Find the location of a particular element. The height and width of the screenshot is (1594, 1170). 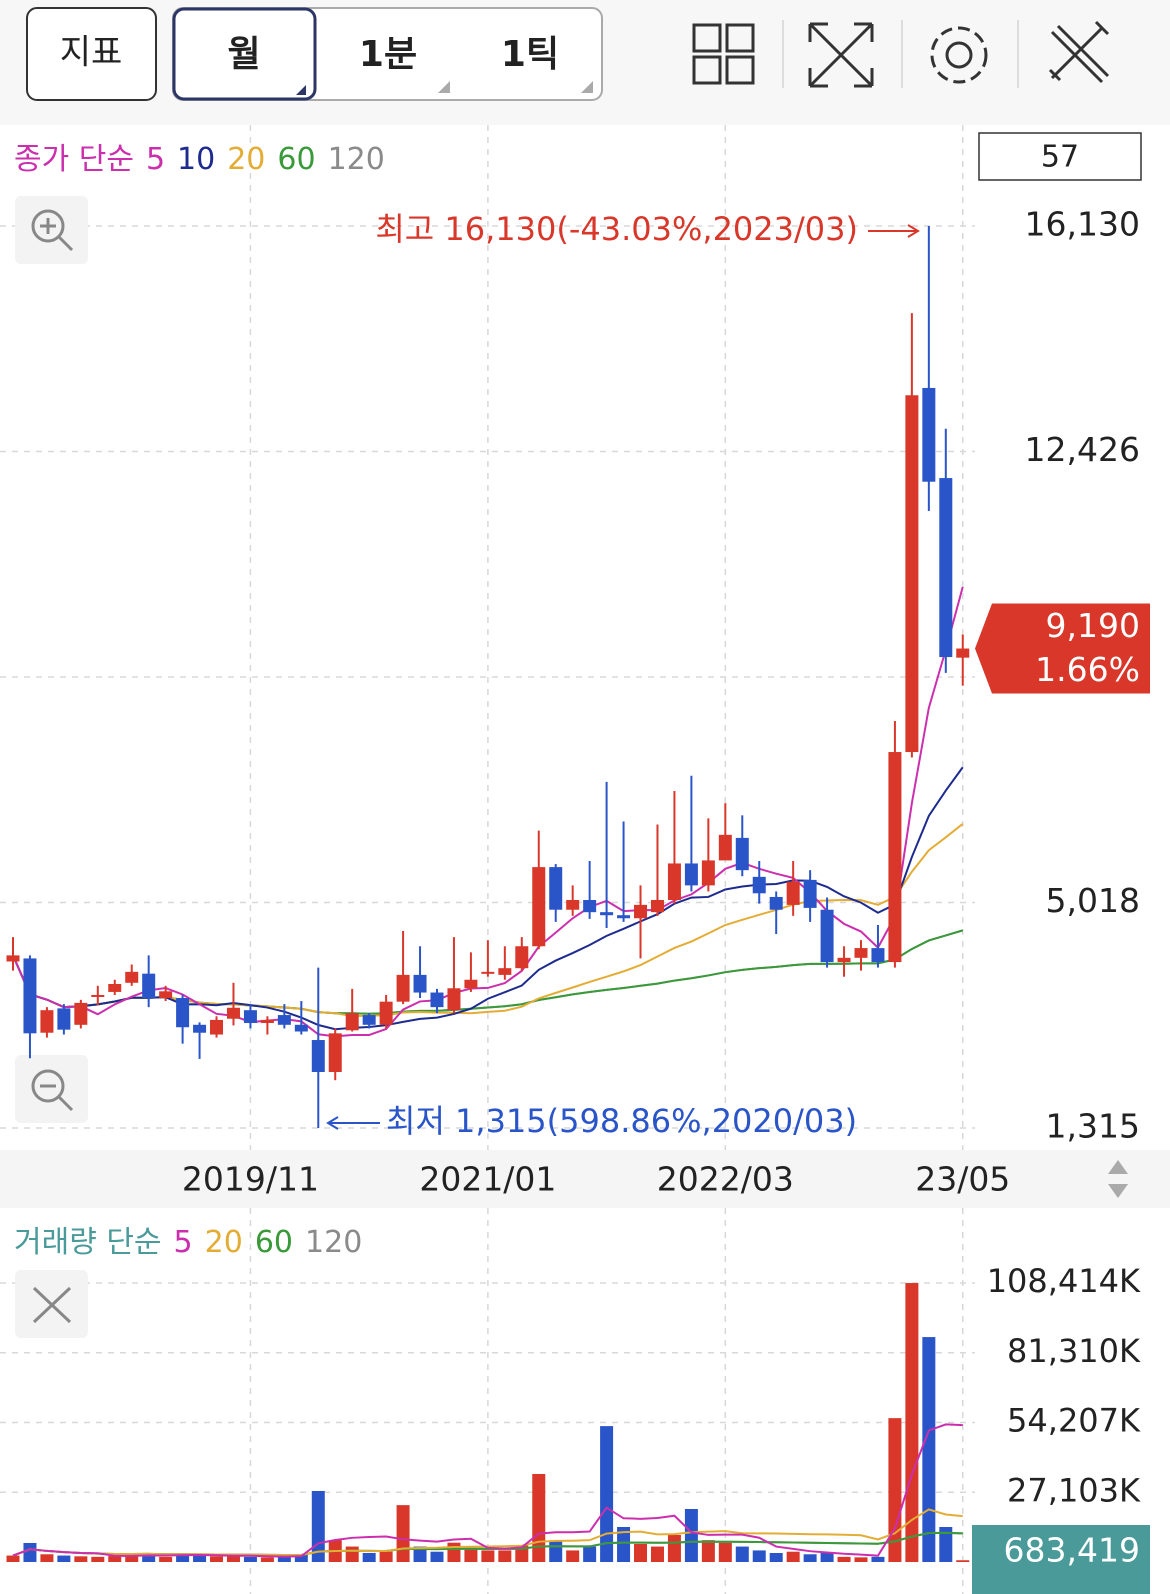

tools-icon is located at coordinates (1079, 52).